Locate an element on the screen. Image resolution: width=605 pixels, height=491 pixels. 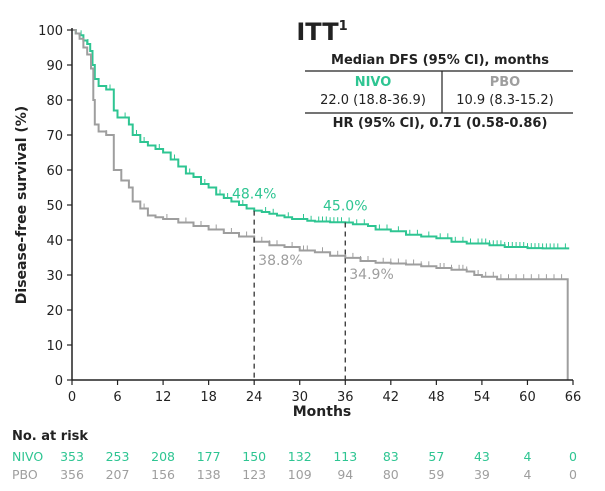
risk-count: 132 is located at coordinates (300, 456).